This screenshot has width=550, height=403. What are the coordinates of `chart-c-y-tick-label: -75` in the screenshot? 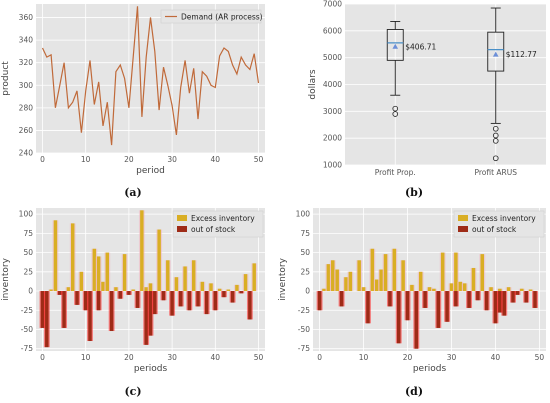 It's located at (27, 348).